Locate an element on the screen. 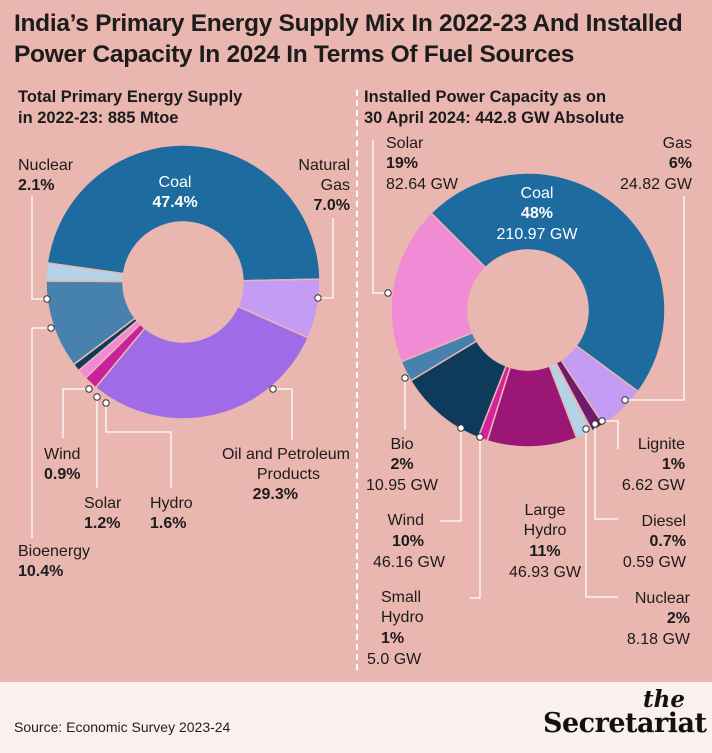  left-label-solar: Solar is located at coordinates (103, 503).